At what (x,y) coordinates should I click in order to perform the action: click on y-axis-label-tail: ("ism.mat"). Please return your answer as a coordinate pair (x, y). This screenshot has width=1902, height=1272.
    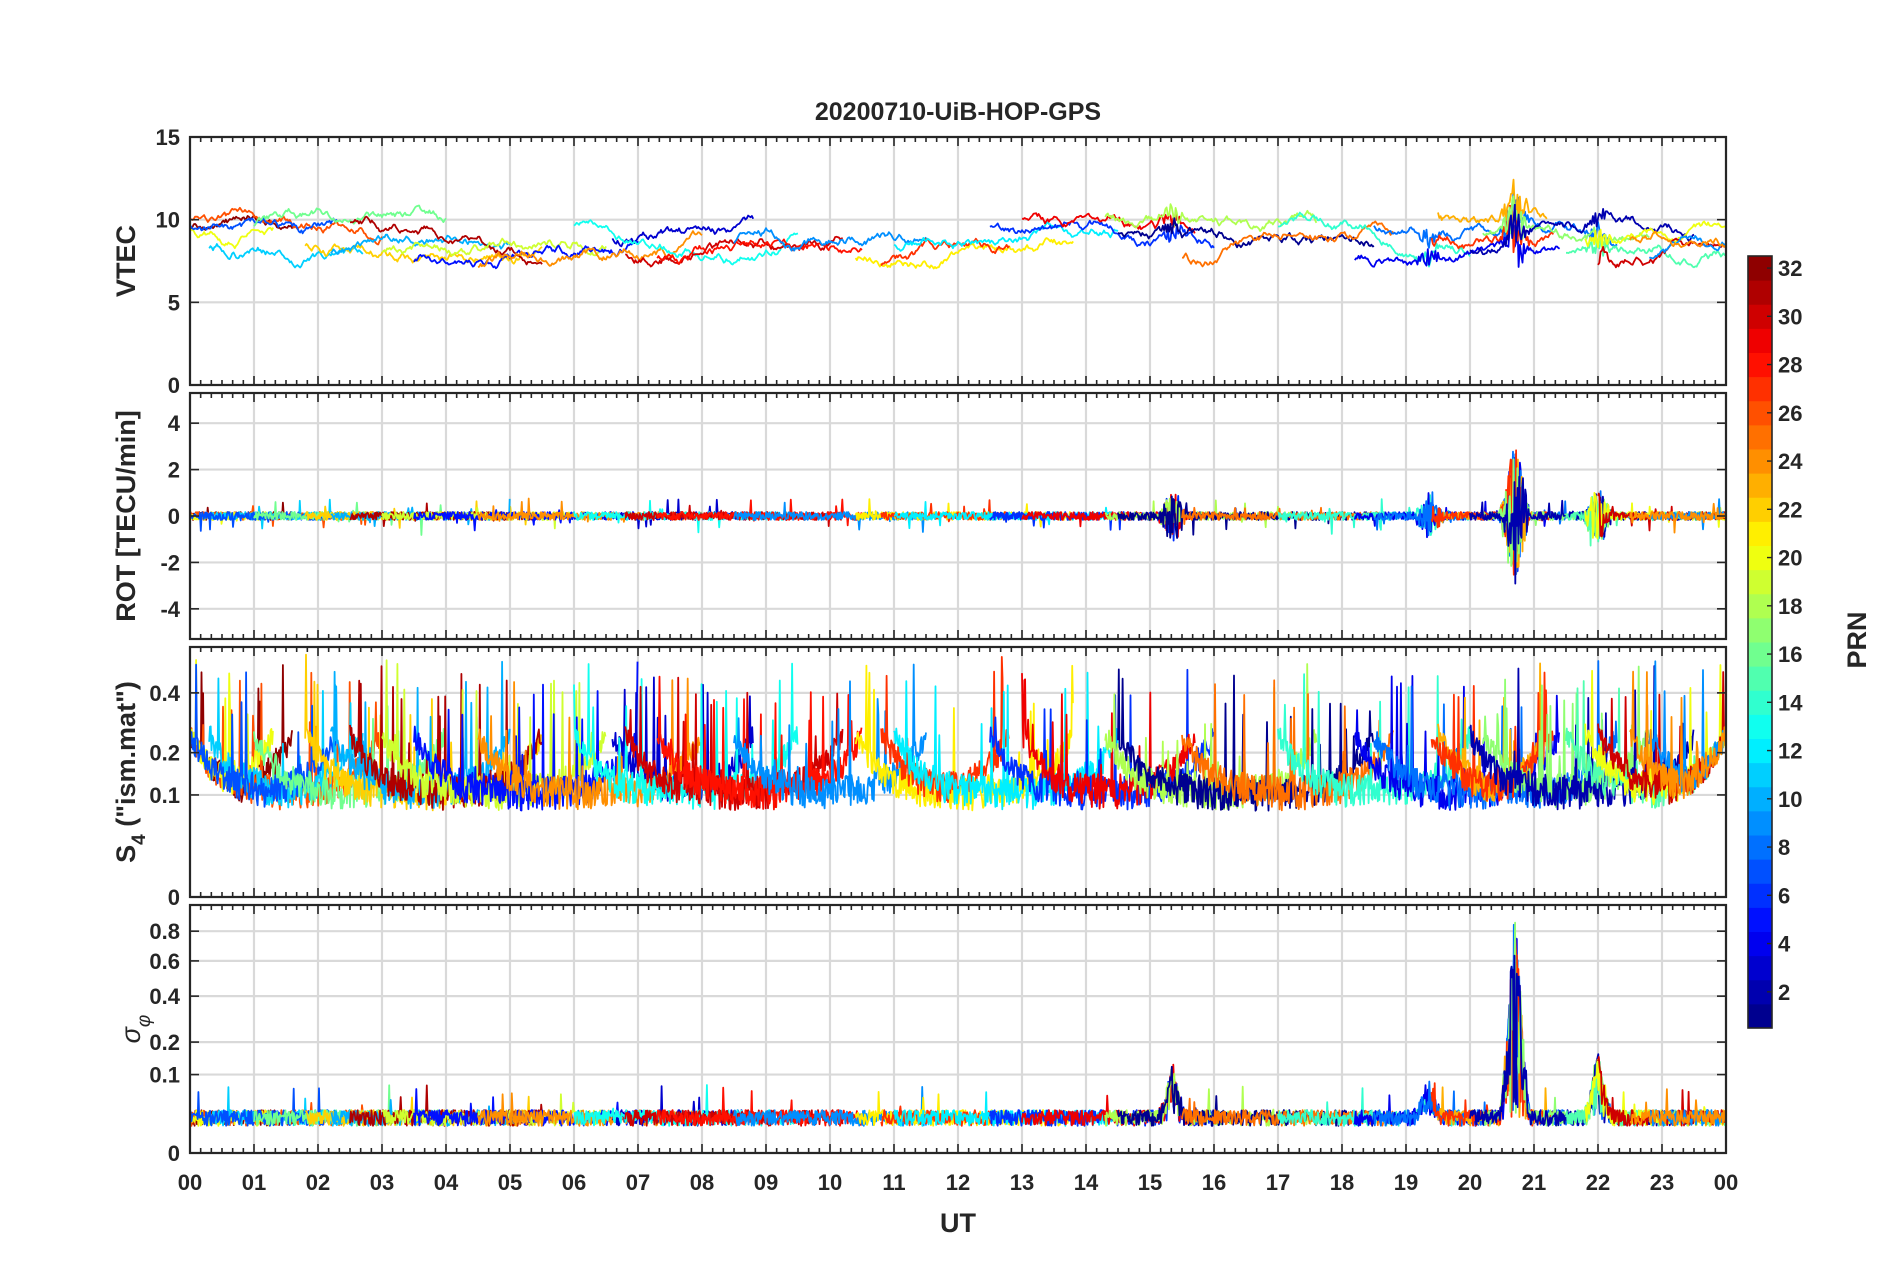
    Looking at the image, I should click on (126, 757).